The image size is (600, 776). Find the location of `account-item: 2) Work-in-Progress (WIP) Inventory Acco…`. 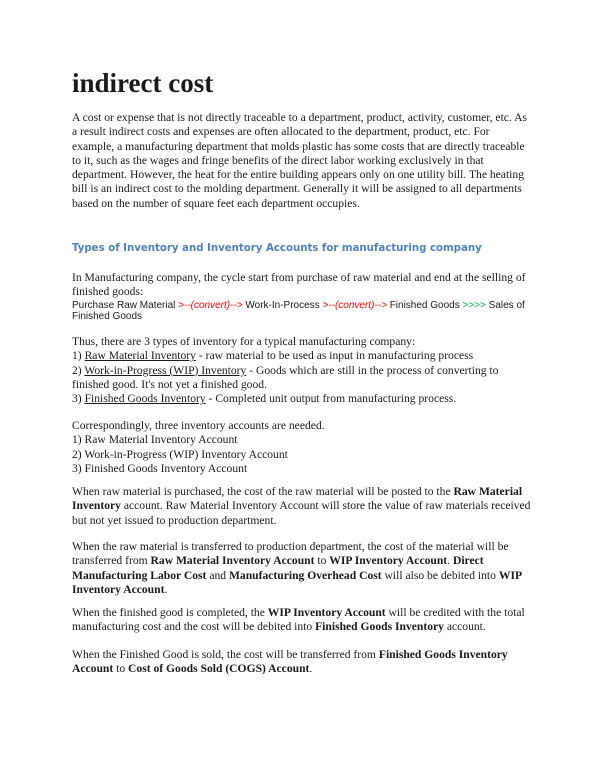

account-item: 2) Work-in-Progress (WIP) Inventory Acco… is located at coordinates (180, 454).